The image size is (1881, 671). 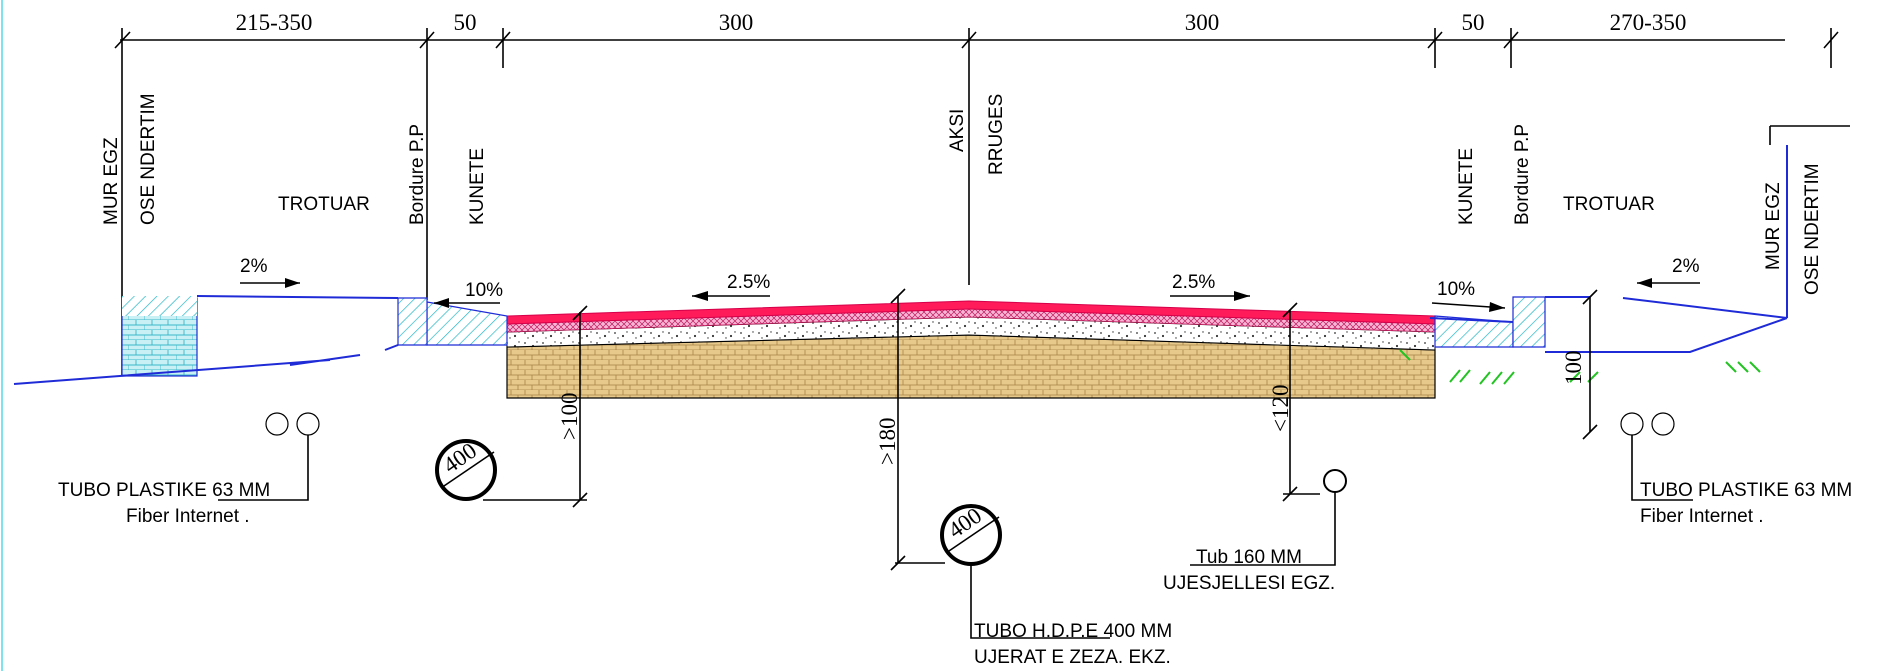 What do you see at coordinates (467, 323) in the screenshot?
I see `left-gutter` at bounding box center [467, 323].